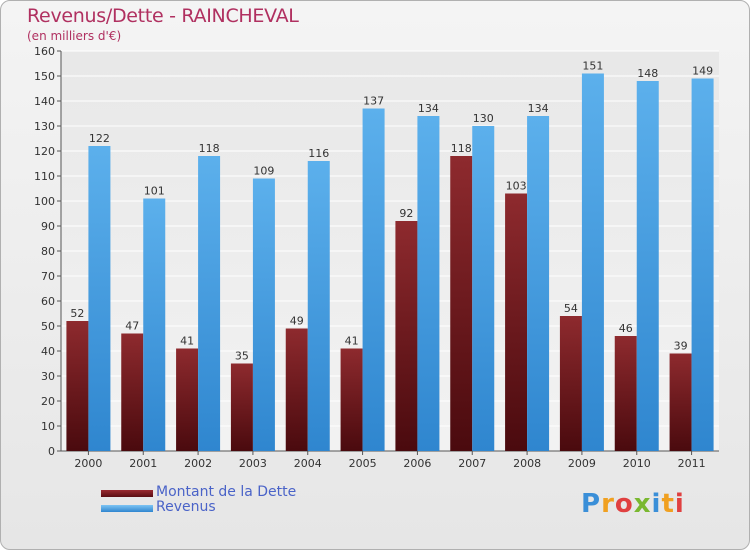  I want to click on y-tick-label: 20, so click(48, 401).